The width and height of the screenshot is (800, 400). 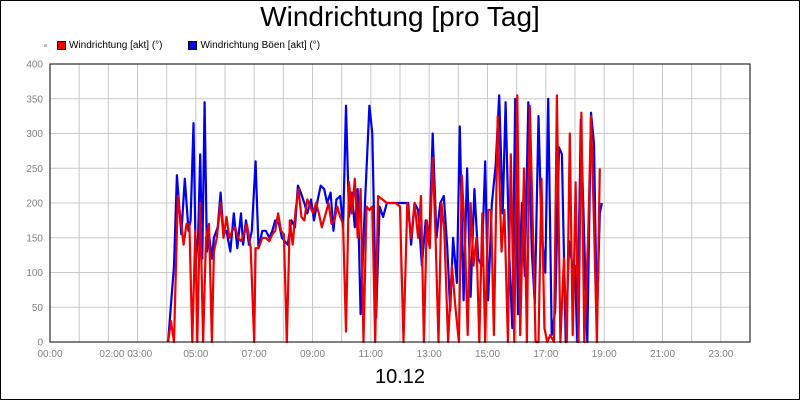 What do you see at coordinates (429, 354) in the screenshot?
I see `x-tick-label: 13:00` at bounding box center [429, 354].